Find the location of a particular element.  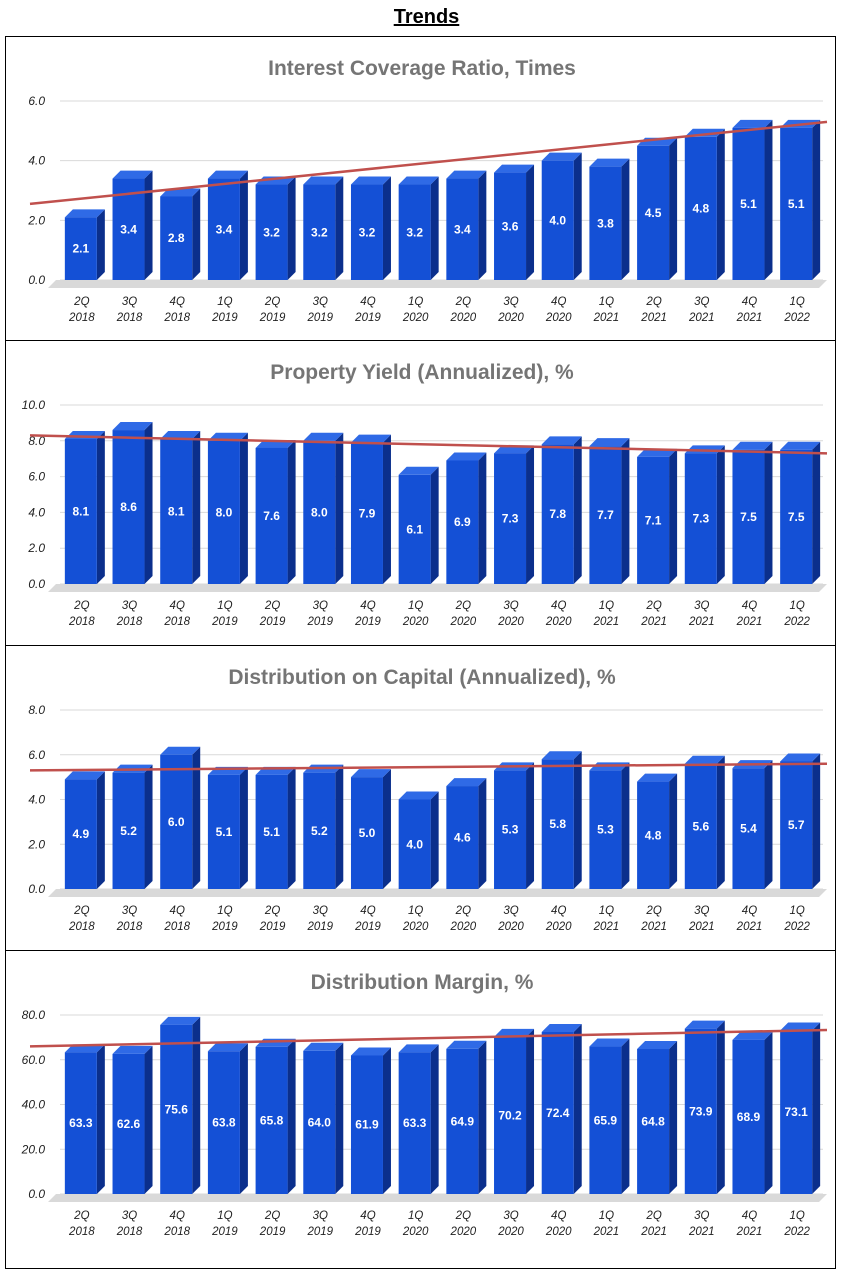

data-label: 7.7 is located at coordinates (605, 515).